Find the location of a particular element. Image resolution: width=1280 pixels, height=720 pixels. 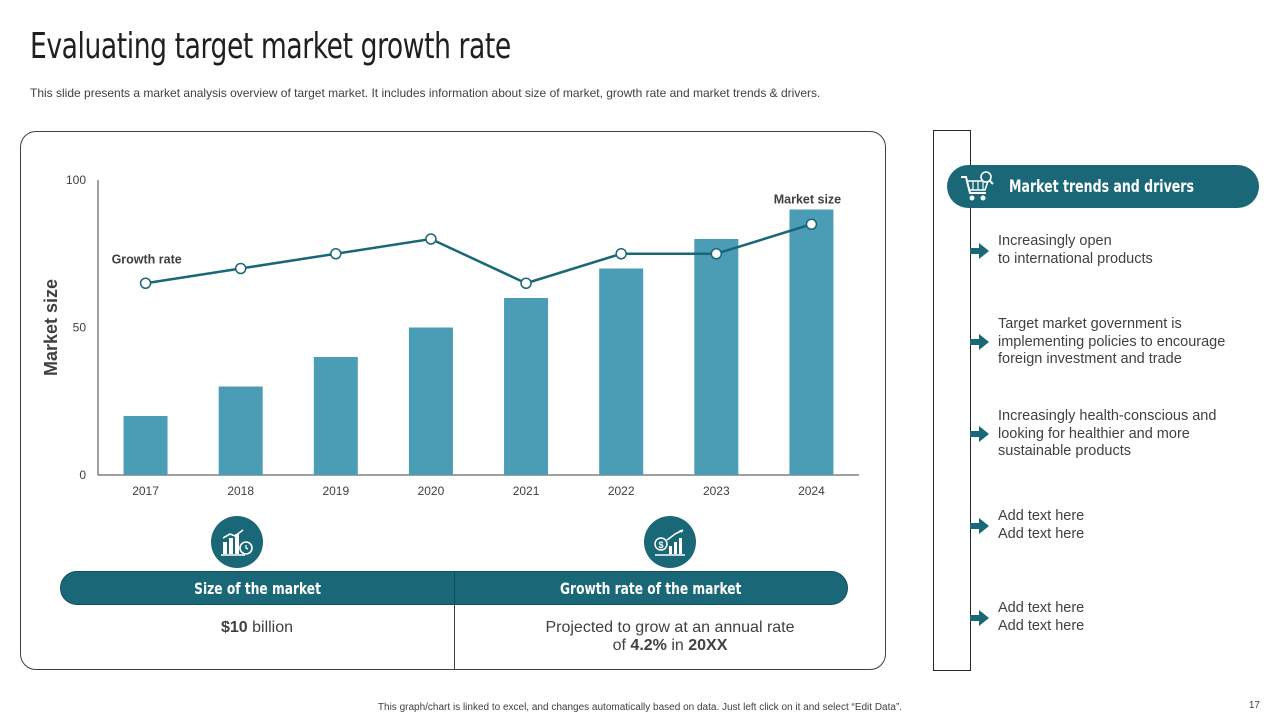

x-tick-label: 2020 is located at coordinates (431, 491).